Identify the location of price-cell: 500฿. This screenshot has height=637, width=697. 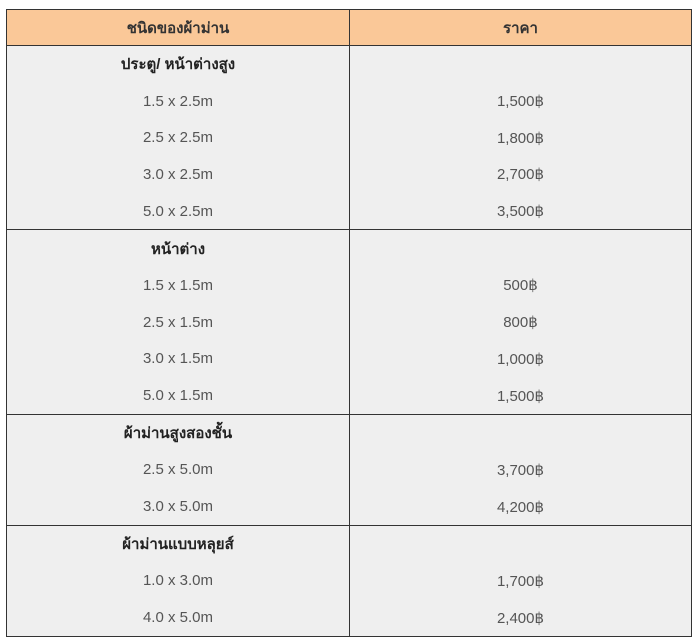
(520, 285).